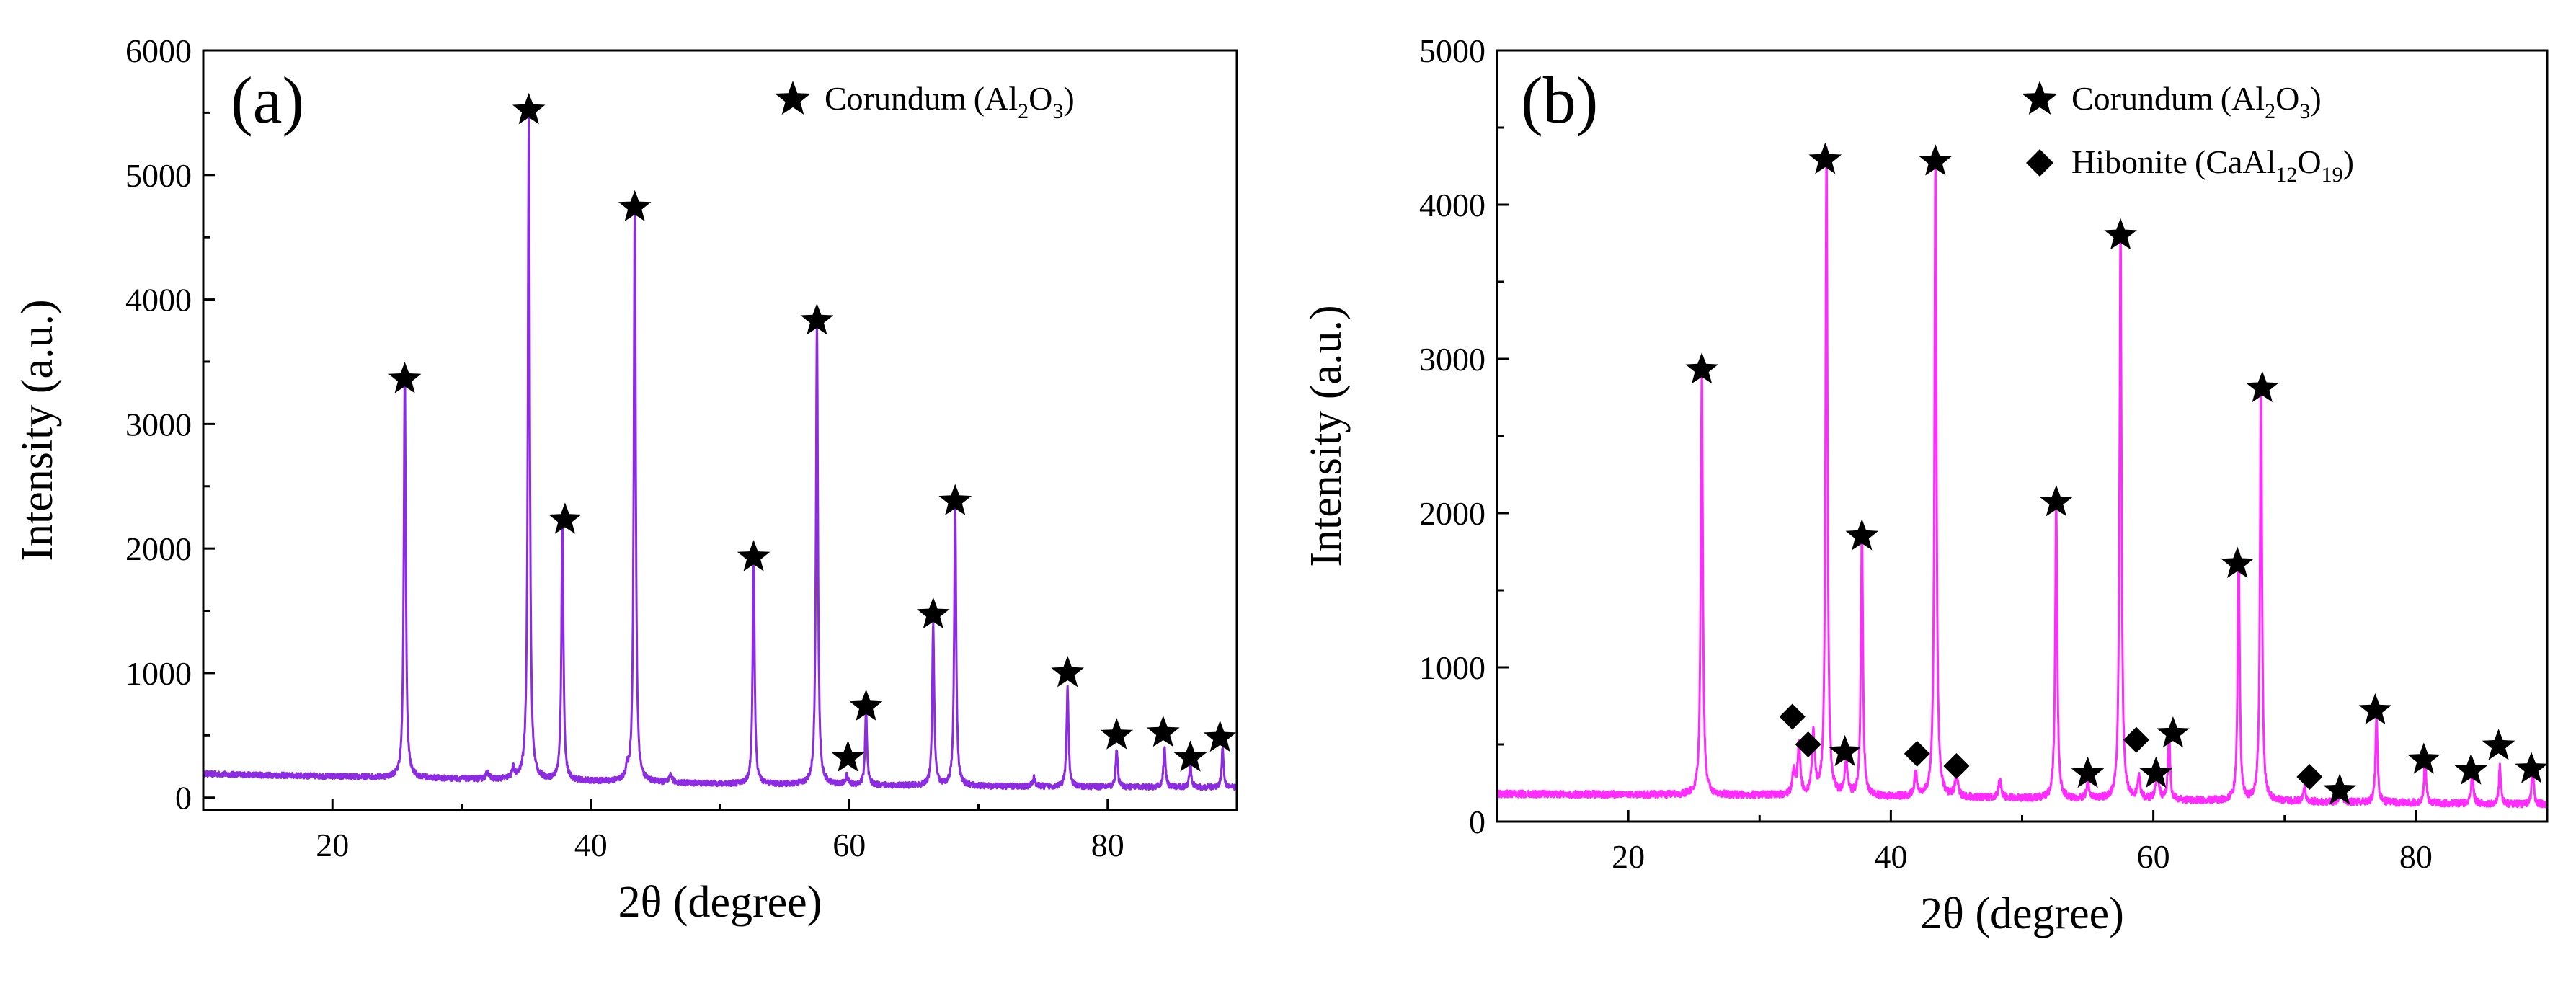  I want to click on legend-formula-text: (CaAl, so click(2235, 161).